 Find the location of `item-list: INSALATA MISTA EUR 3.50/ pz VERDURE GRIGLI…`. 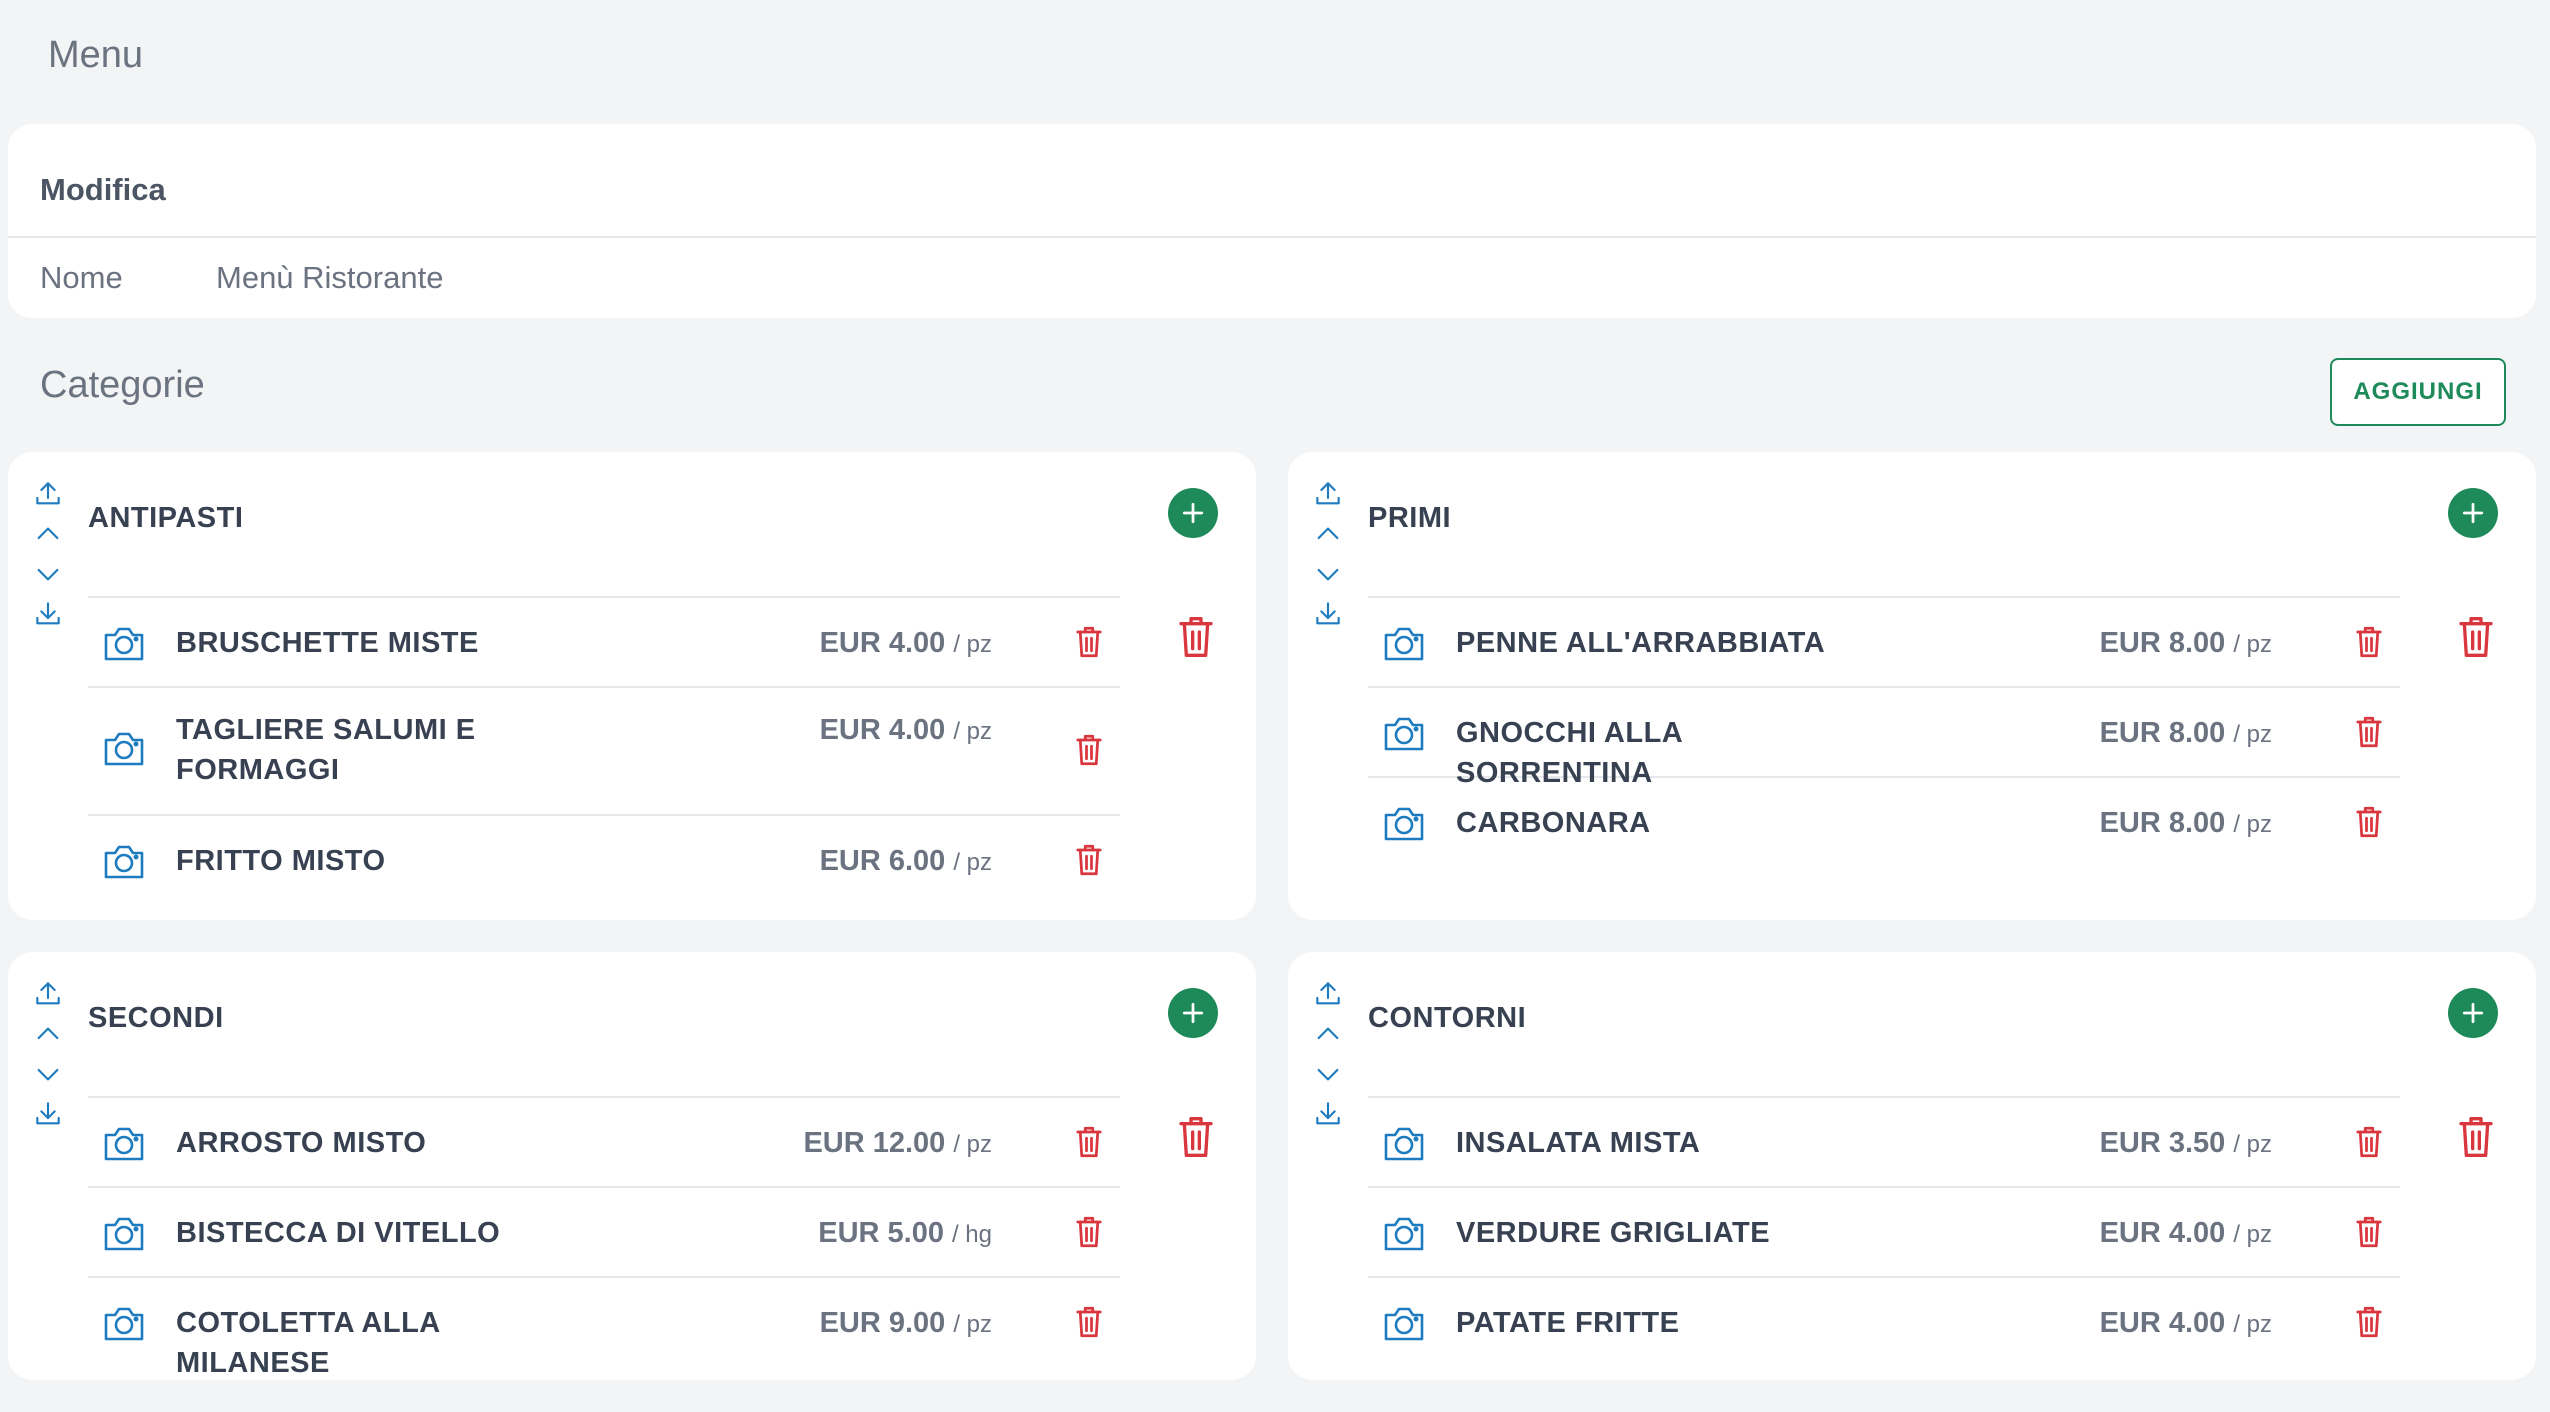

item-list: INSALATA MISTA EUR 3.50/ pz VERDURE GRIGLI… is located at coordinates (1884, 1232).